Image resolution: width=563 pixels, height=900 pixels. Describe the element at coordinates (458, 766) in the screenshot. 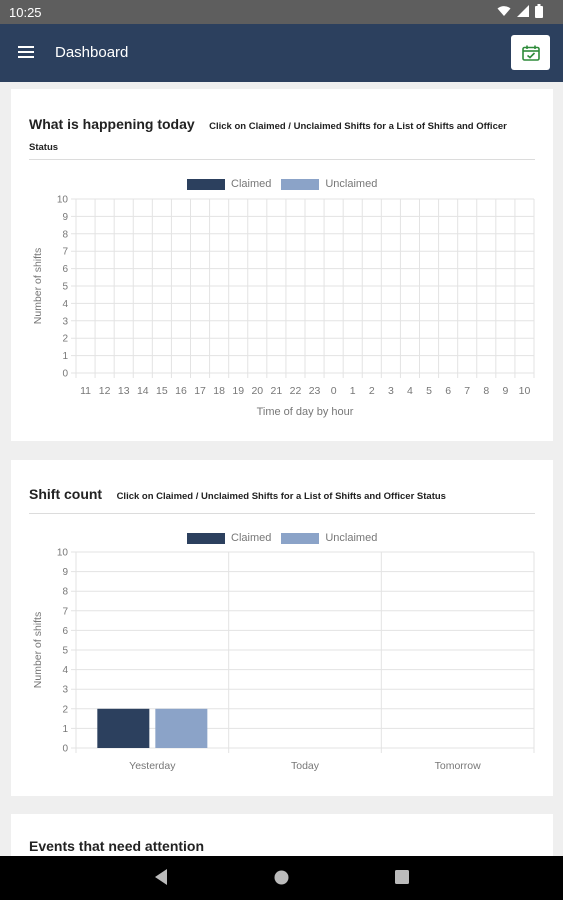

I see `x-tick-label: Tomorrow` at that location.